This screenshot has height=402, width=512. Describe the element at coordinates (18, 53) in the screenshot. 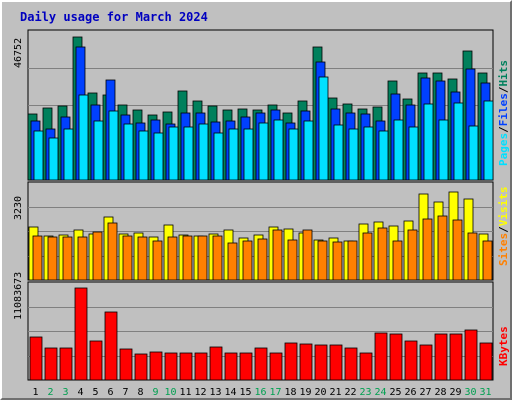

I see `y-max-label-hits-files-pages: 46752` at that location.